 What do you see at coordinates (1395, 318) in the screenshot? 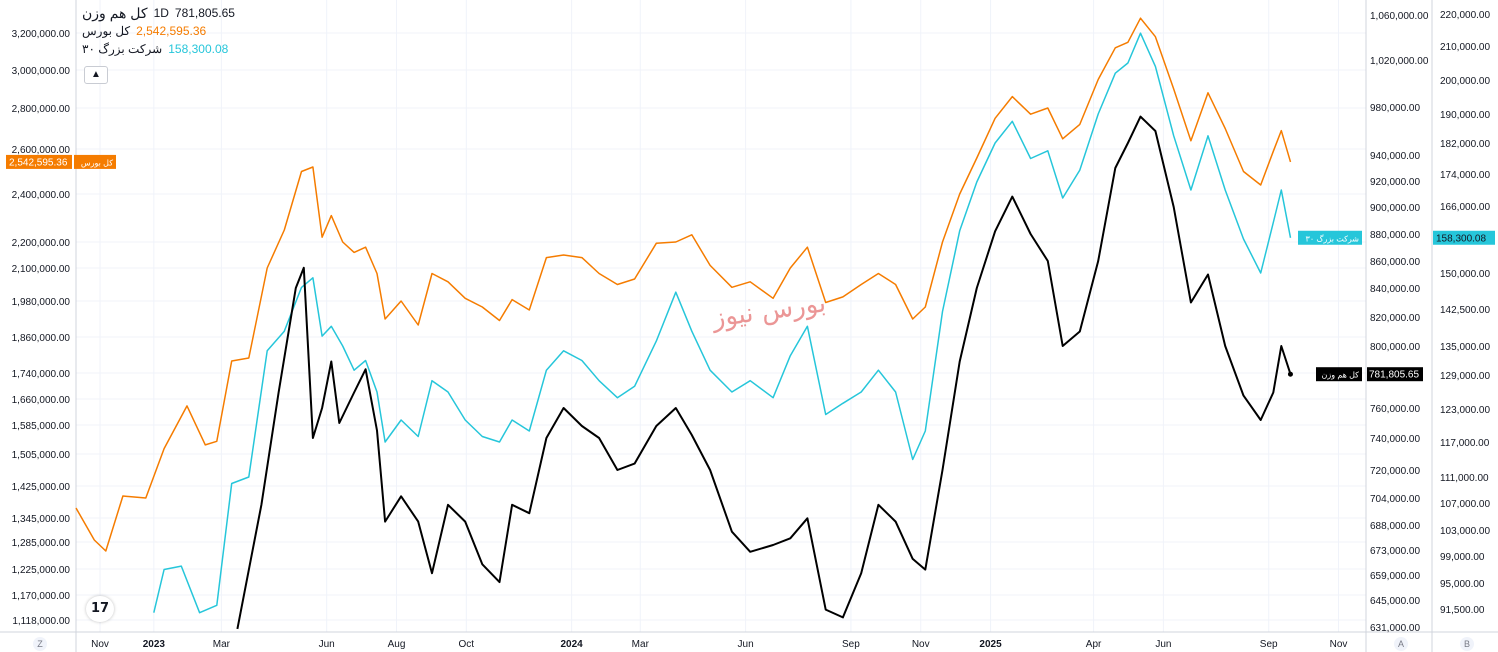
I see `right-axis-a-tick-label: 820,000.00` at bounding box center [1395, 318].